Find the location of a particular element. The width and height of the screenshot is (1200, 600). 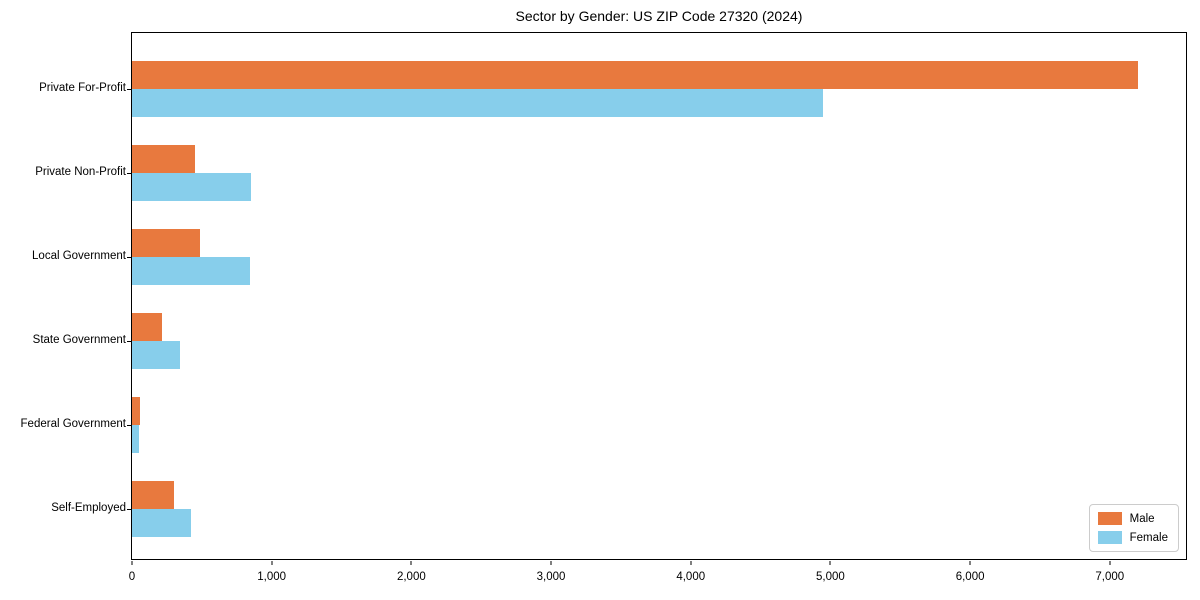

category-label: Federal Government is located at coordinates (73, 424).